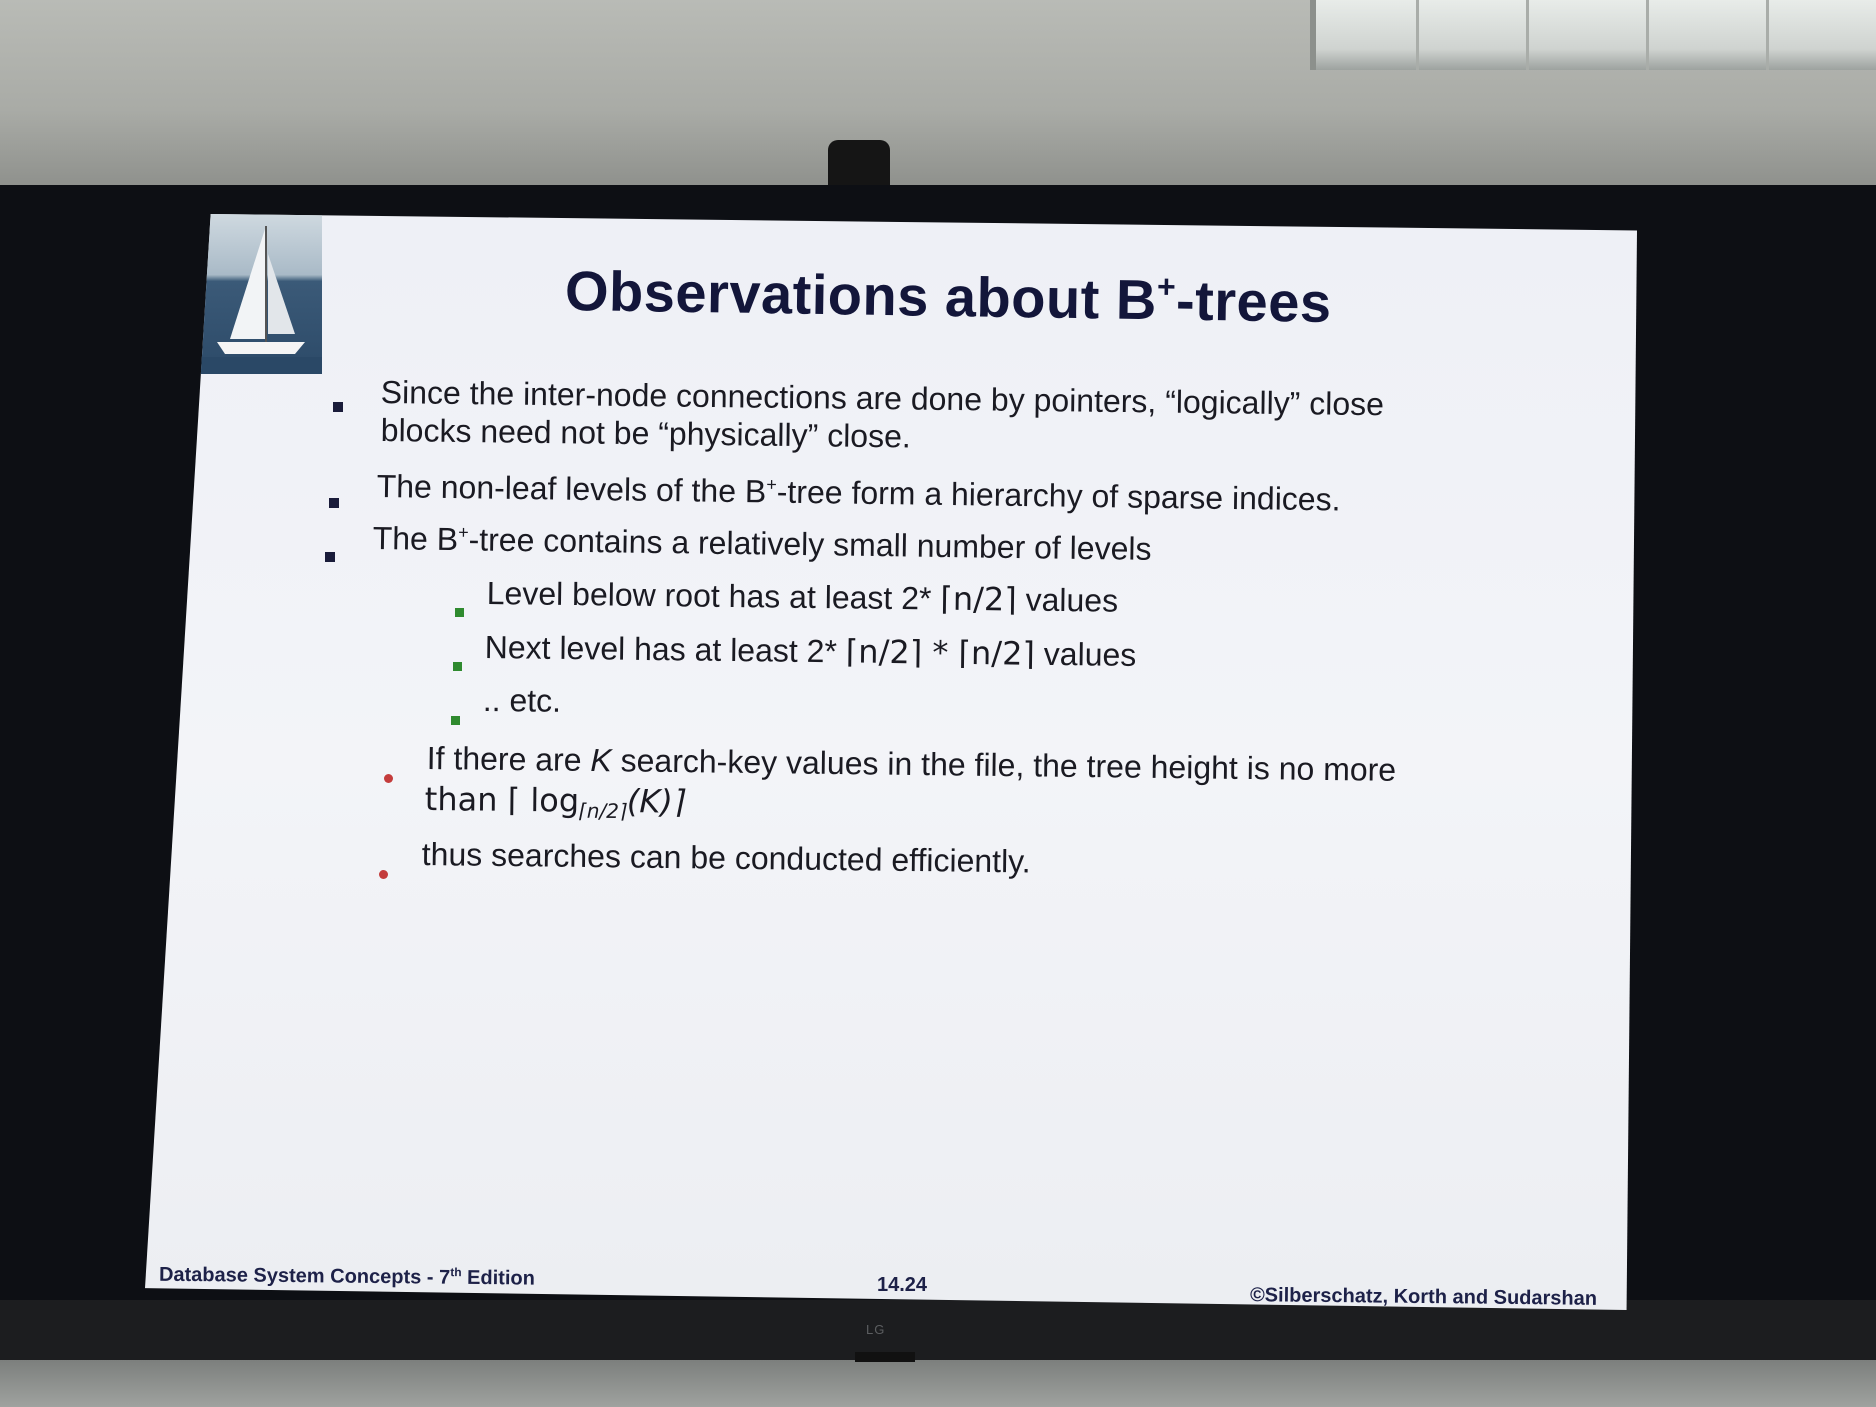  I want to click on ceiling-light, so click(1593, 35).